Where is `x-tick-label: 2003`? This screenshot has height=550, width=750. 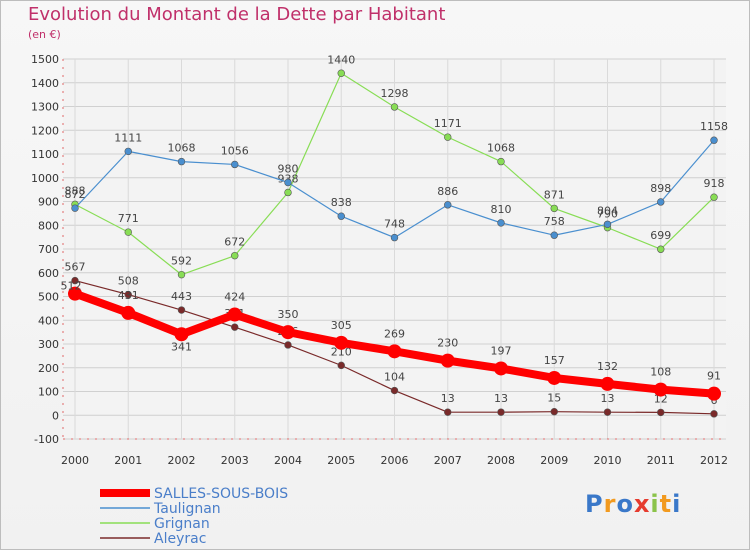 x-tick-label: 2003 is located at coordinates (235, 460).